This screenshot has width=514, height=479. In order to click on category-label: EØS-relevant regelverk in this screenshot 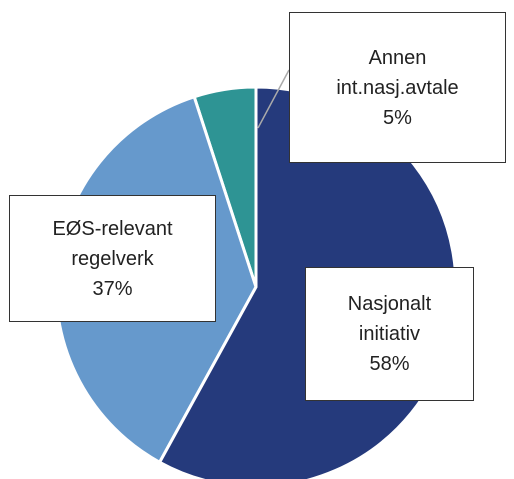, I will do `click(112, 243)`.